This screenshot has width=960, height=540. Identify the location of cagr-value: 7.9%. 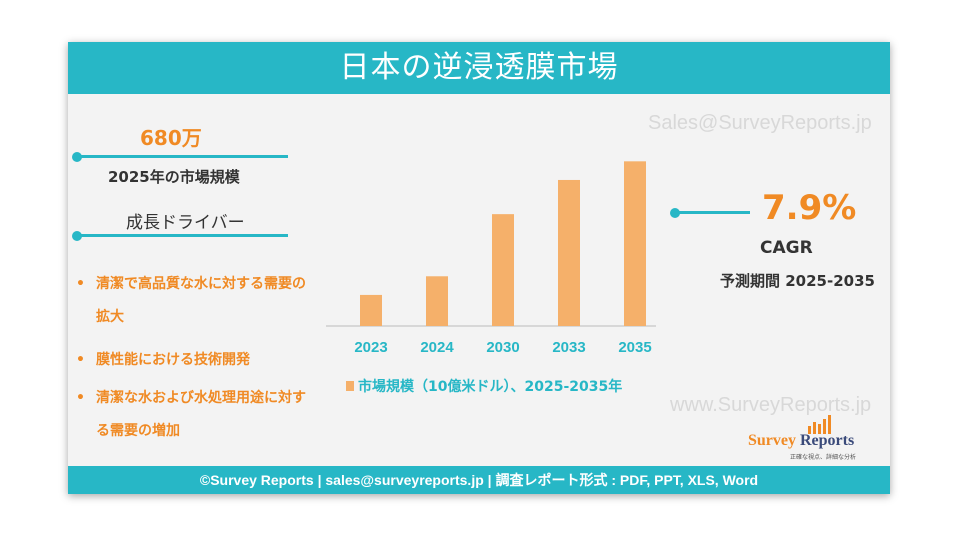
(809, 208).